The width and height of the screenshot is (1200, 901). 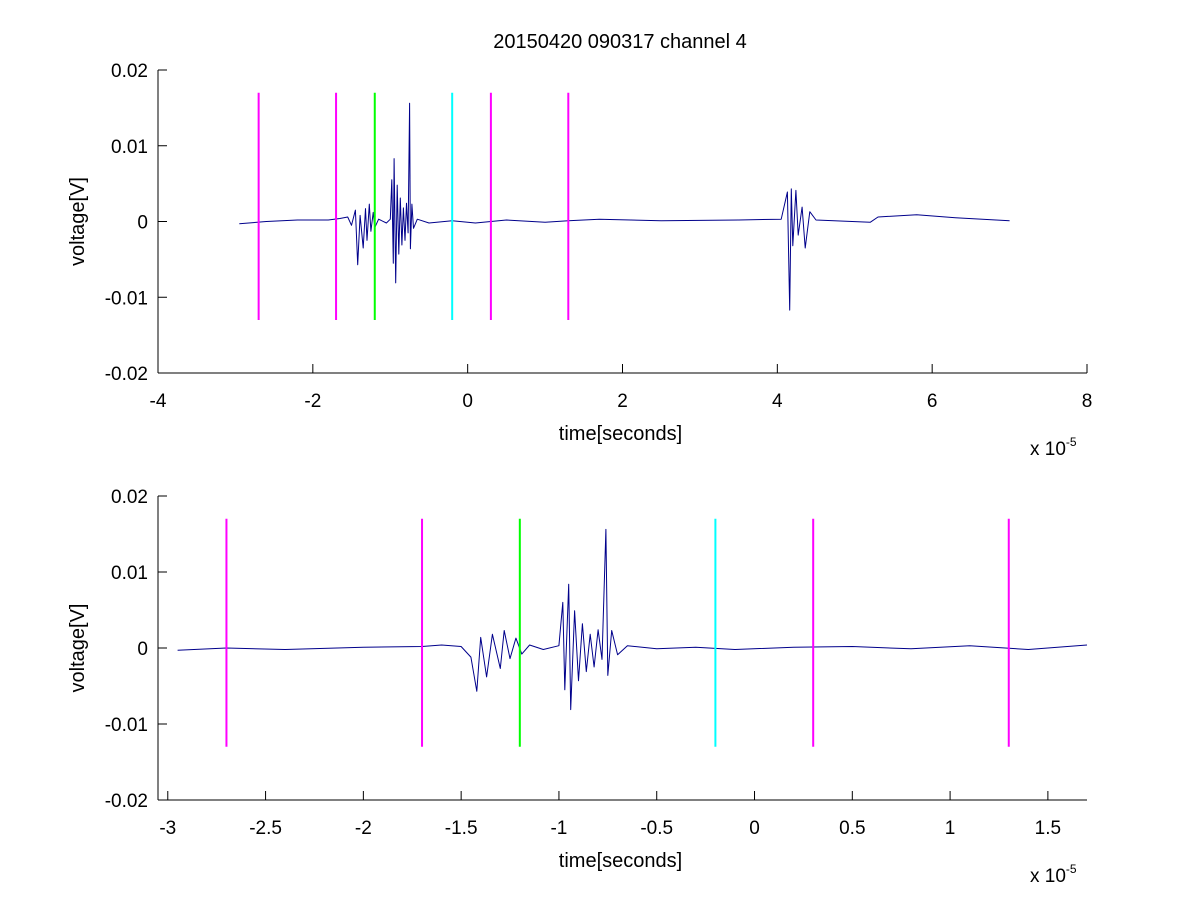 What do you see at coordinates (656, 828) in the screenshot?
I see `x-tick-label: -0.5` at bounding box center [656, 828].